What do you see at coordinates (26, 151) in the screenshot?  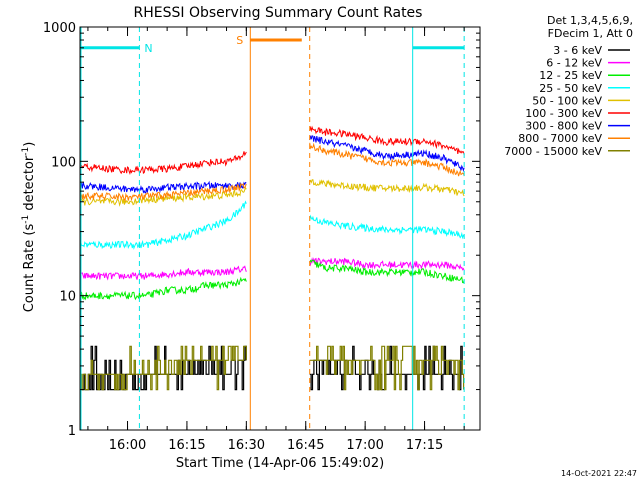 I see `y-axis-label-sup2: -1` at bounding box center [26, 151].